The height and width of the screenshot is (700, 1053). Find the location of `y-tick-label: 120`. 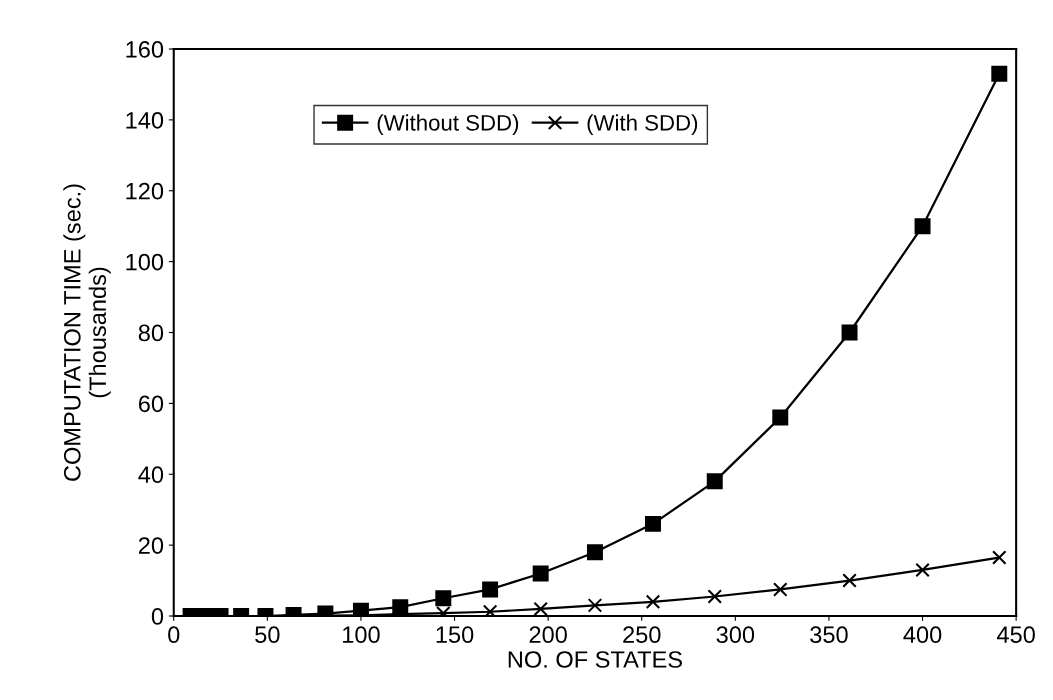

y-tick-label: 120 is located at coordinates (145, 191).